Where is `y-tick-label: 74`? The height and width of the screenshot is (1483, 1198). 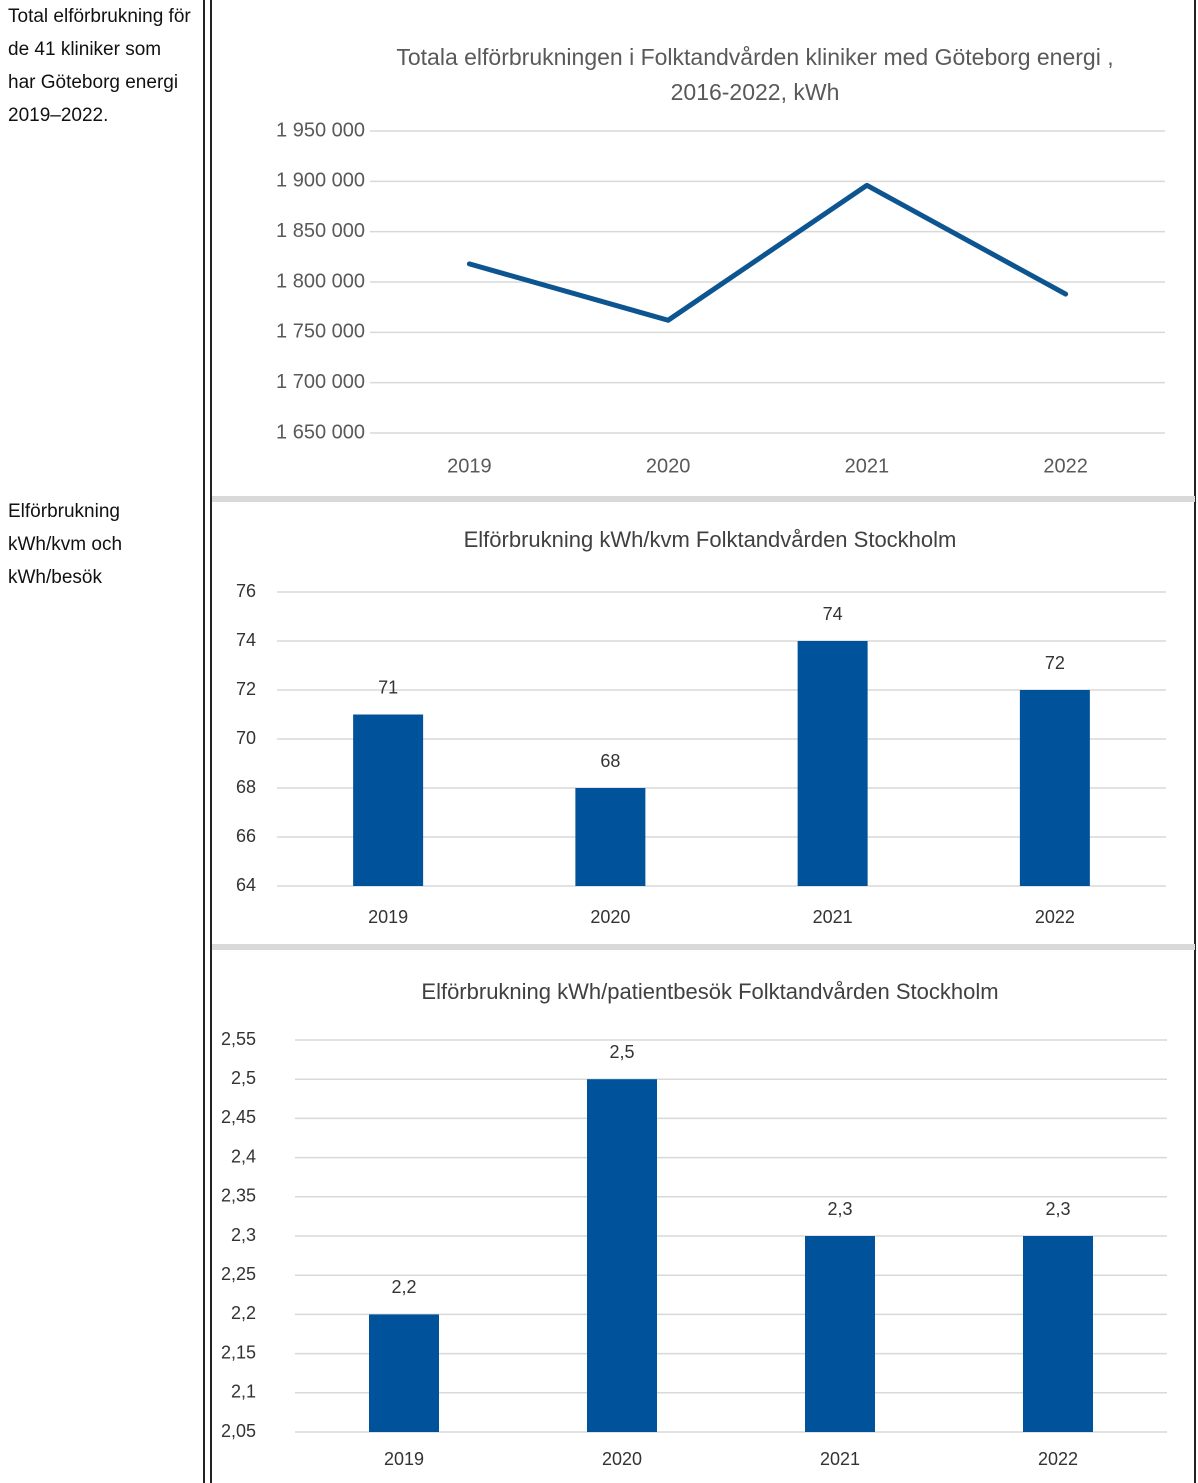 y-tick-label: 74 is located at coordinates (246, 640).